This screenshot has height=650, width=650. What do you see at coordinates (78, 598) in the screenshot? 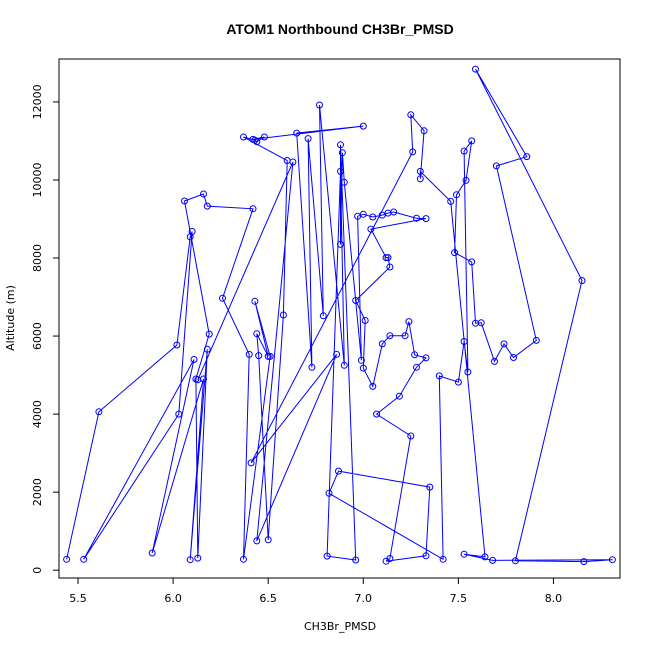
I see `x-tick-label: 5.5` at bounding box center [78, 598].